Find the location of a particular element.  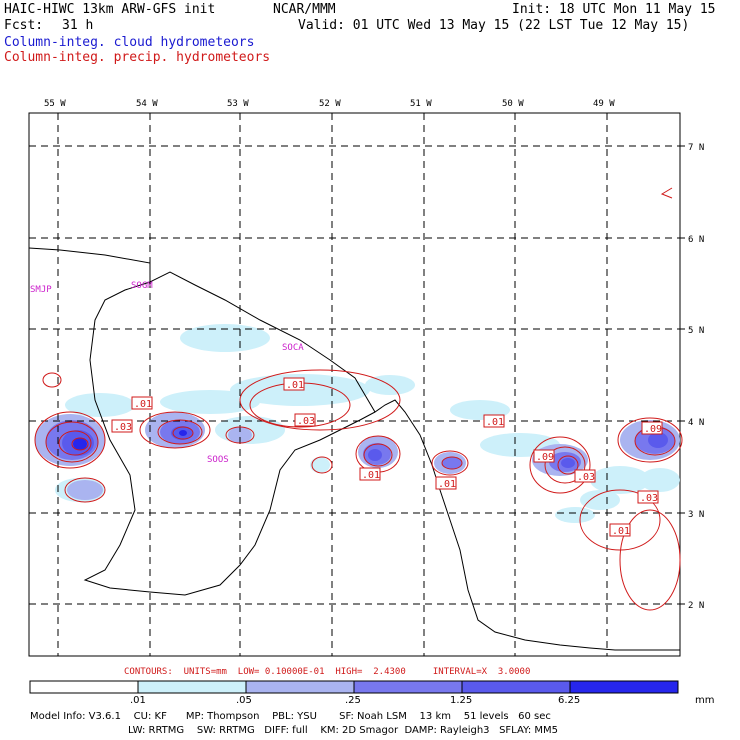

colorbar-level: .05 is located at coordinates (244, 700).